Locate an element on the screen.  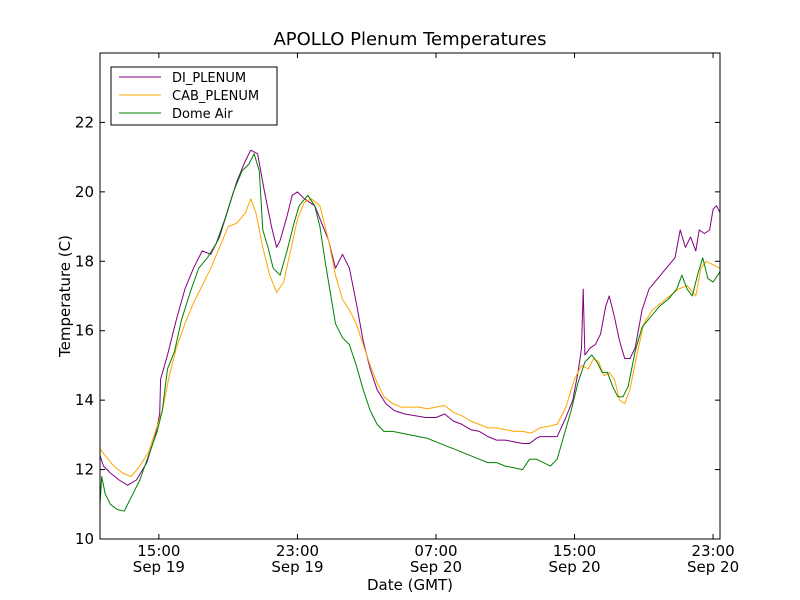
y-tick-label: 18 is located at coordinates (84, 261).